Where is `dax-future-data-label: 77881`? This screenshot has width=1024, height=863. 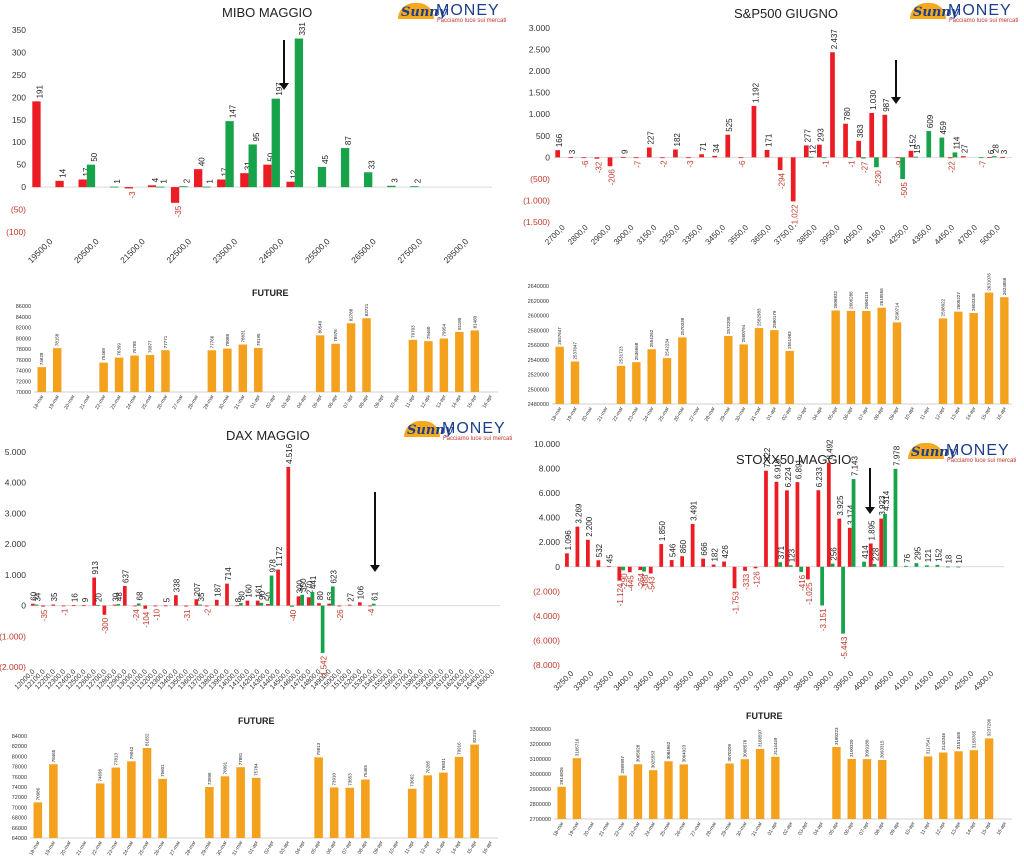 dax-future-data-label: 77881 is located at coordinates (240, 758).